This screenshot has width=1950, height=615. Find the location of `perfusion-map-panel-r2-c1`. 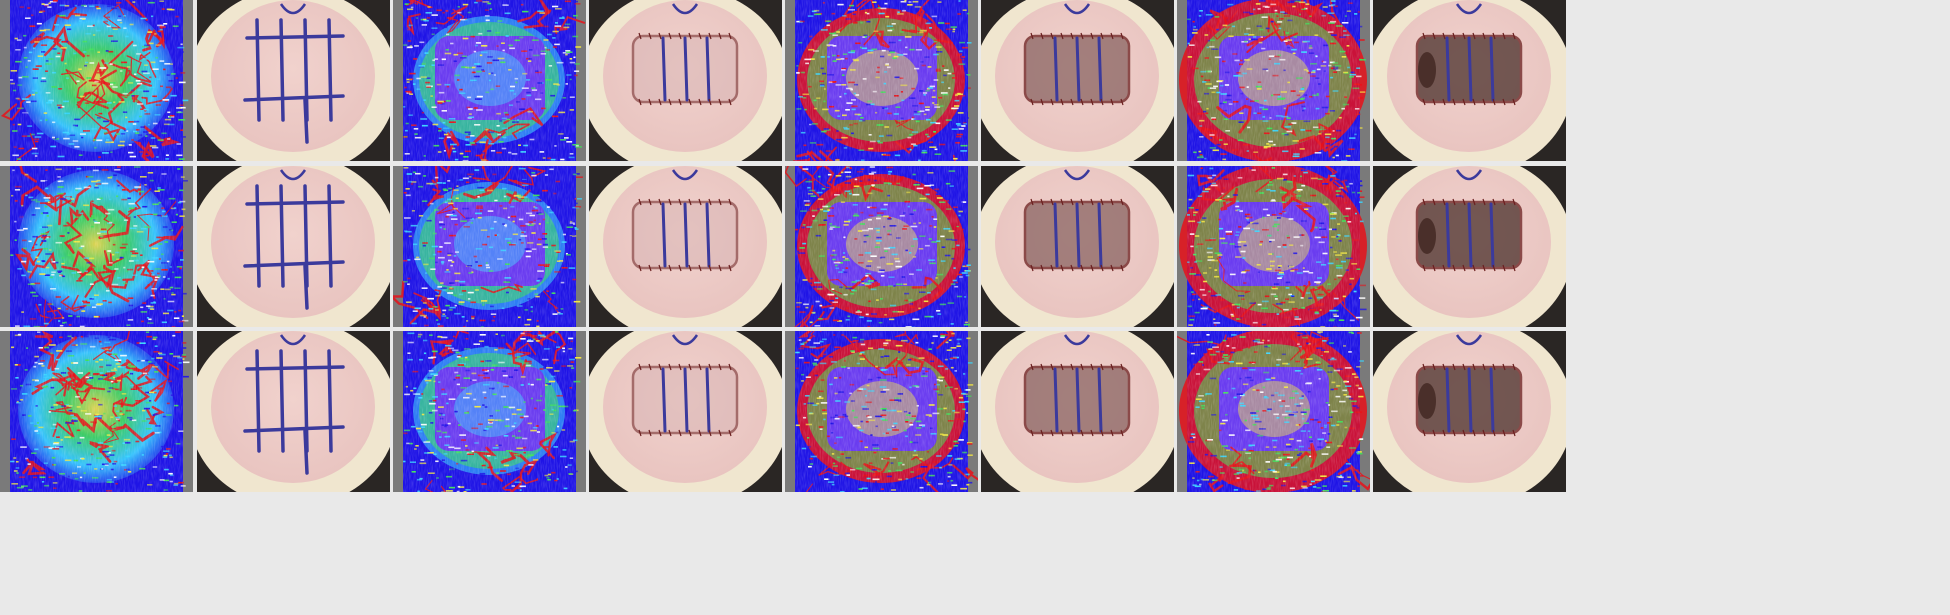

perfusion-map-panel-r2-c1 is located at coordinates (96, 246).